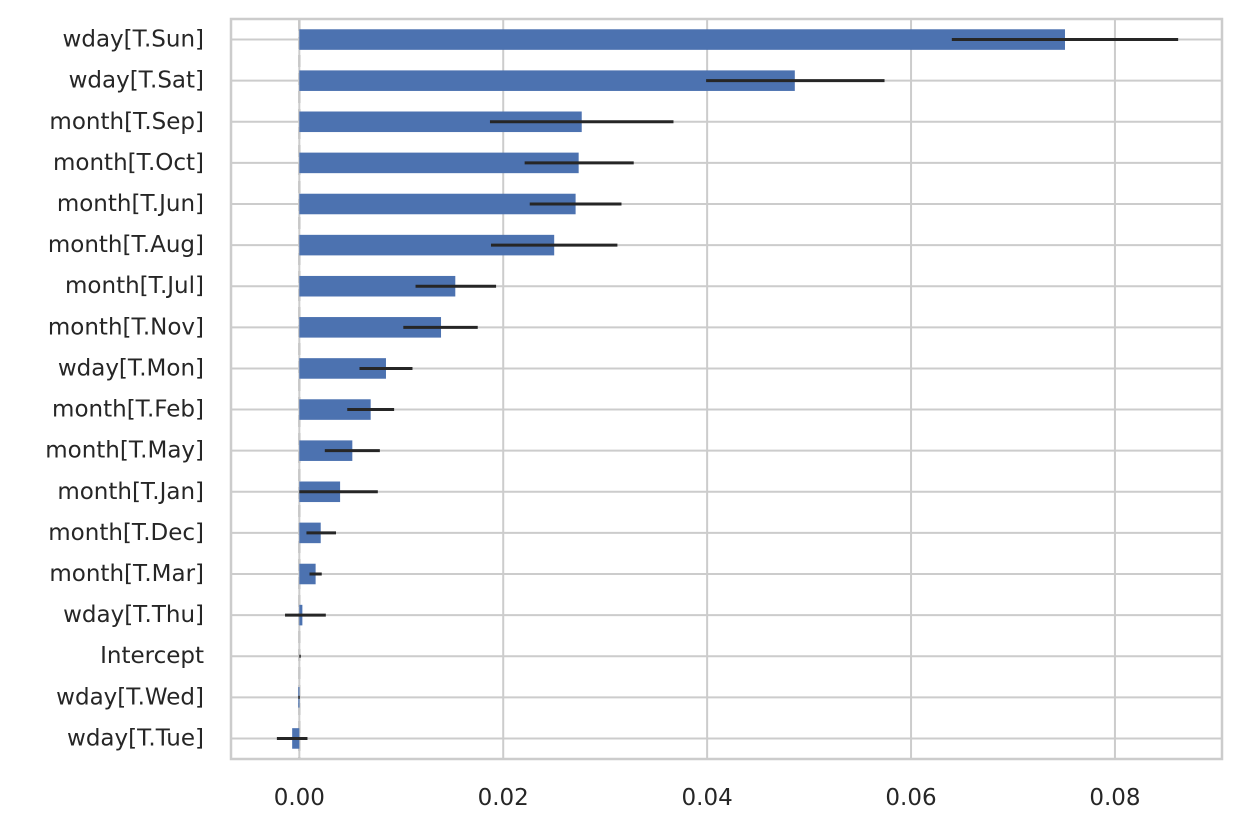 The width and height of the screenshot is (1242, 833). I want to click on category-label: wday[T.Tue], so click(135, 738).